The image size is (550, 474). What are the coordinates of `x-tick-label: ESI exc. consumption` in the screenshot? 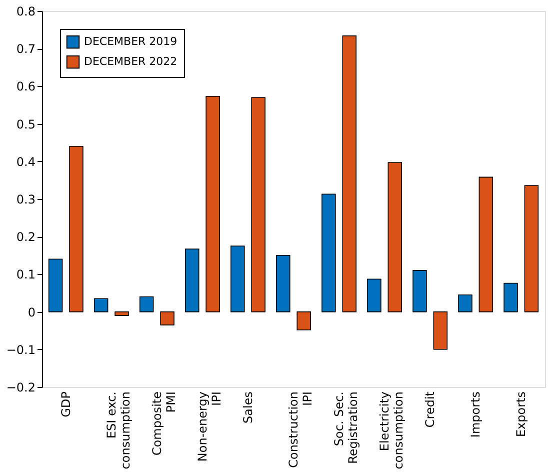 It's located at (118, 431).